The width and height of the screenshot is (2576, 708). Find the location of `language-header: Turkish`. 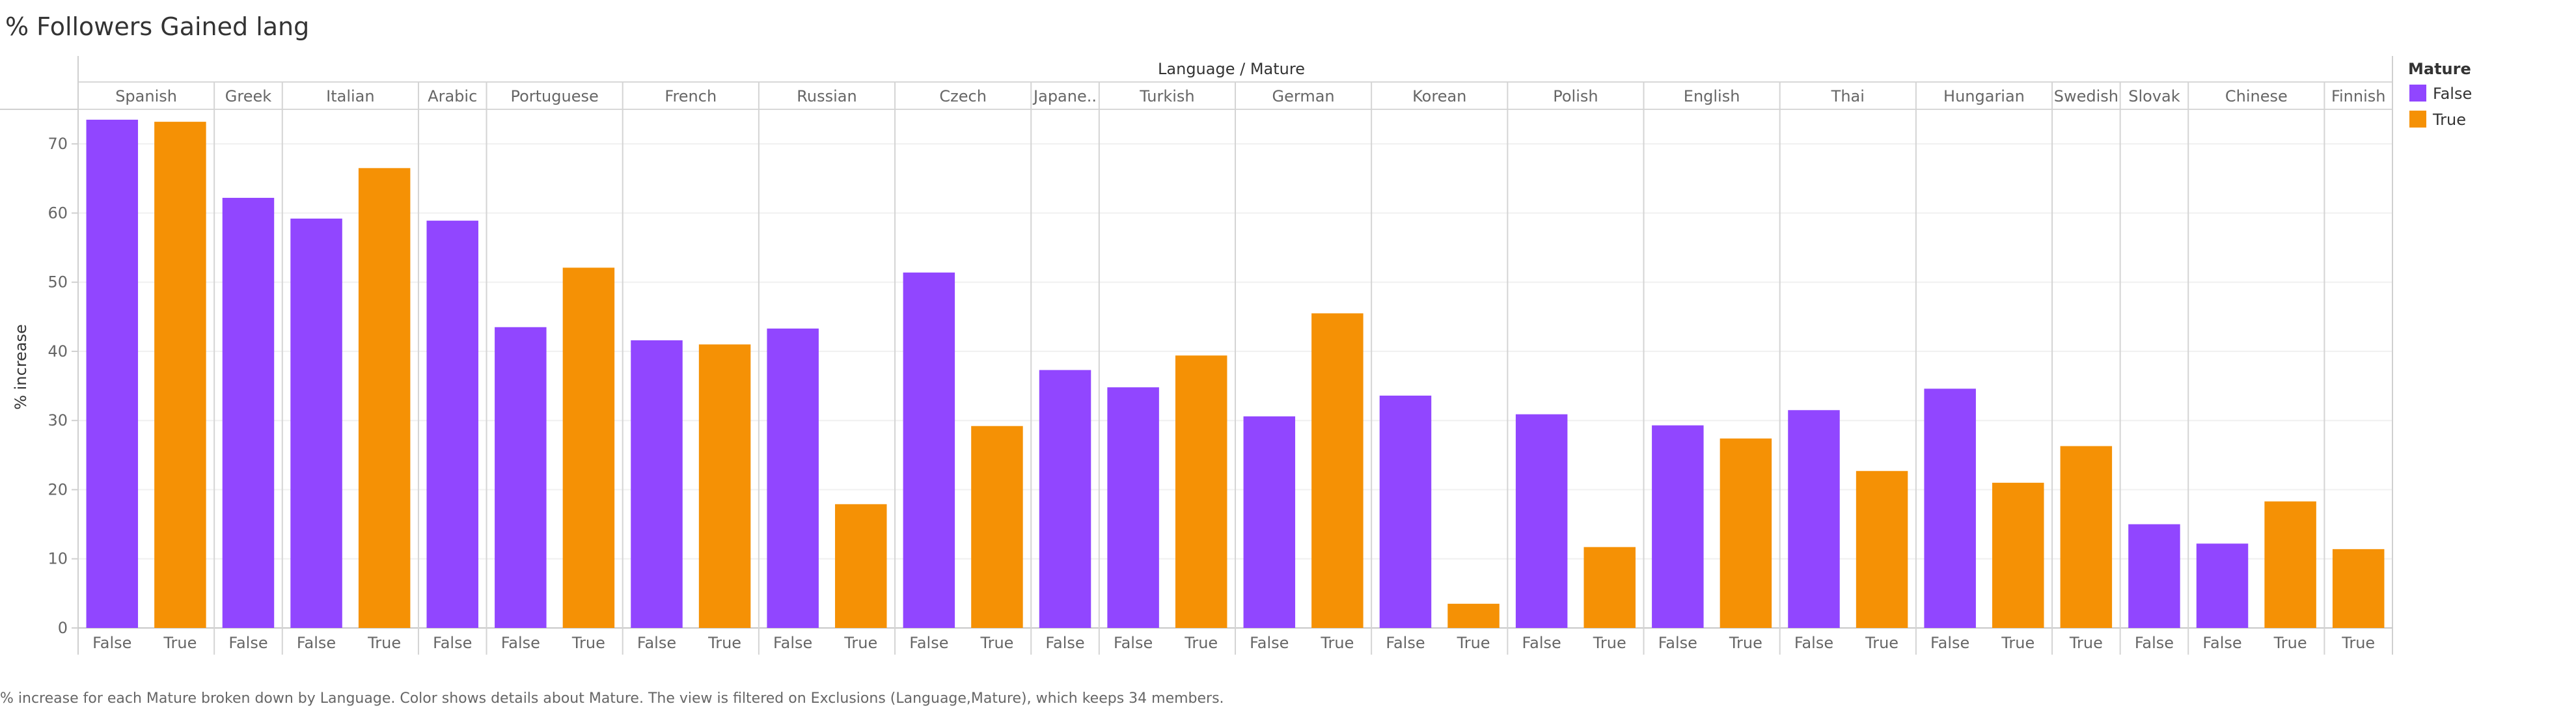

language-header: Turkish is located at coordinates (1166, 96).